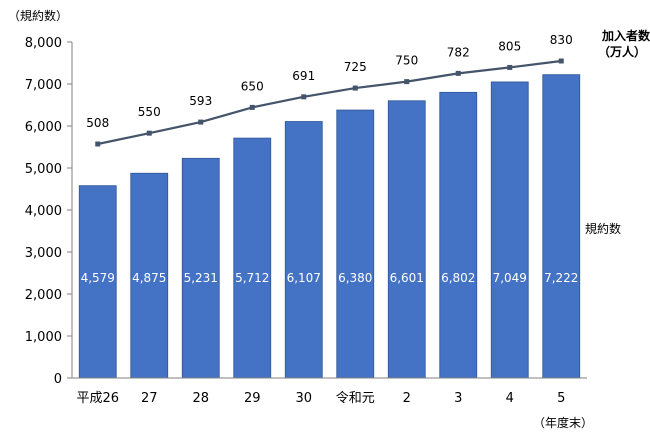 Image resolution: width=650 pixels, height=443 pixels. I want to click on x-tick-label: 2, so click(407, 398).